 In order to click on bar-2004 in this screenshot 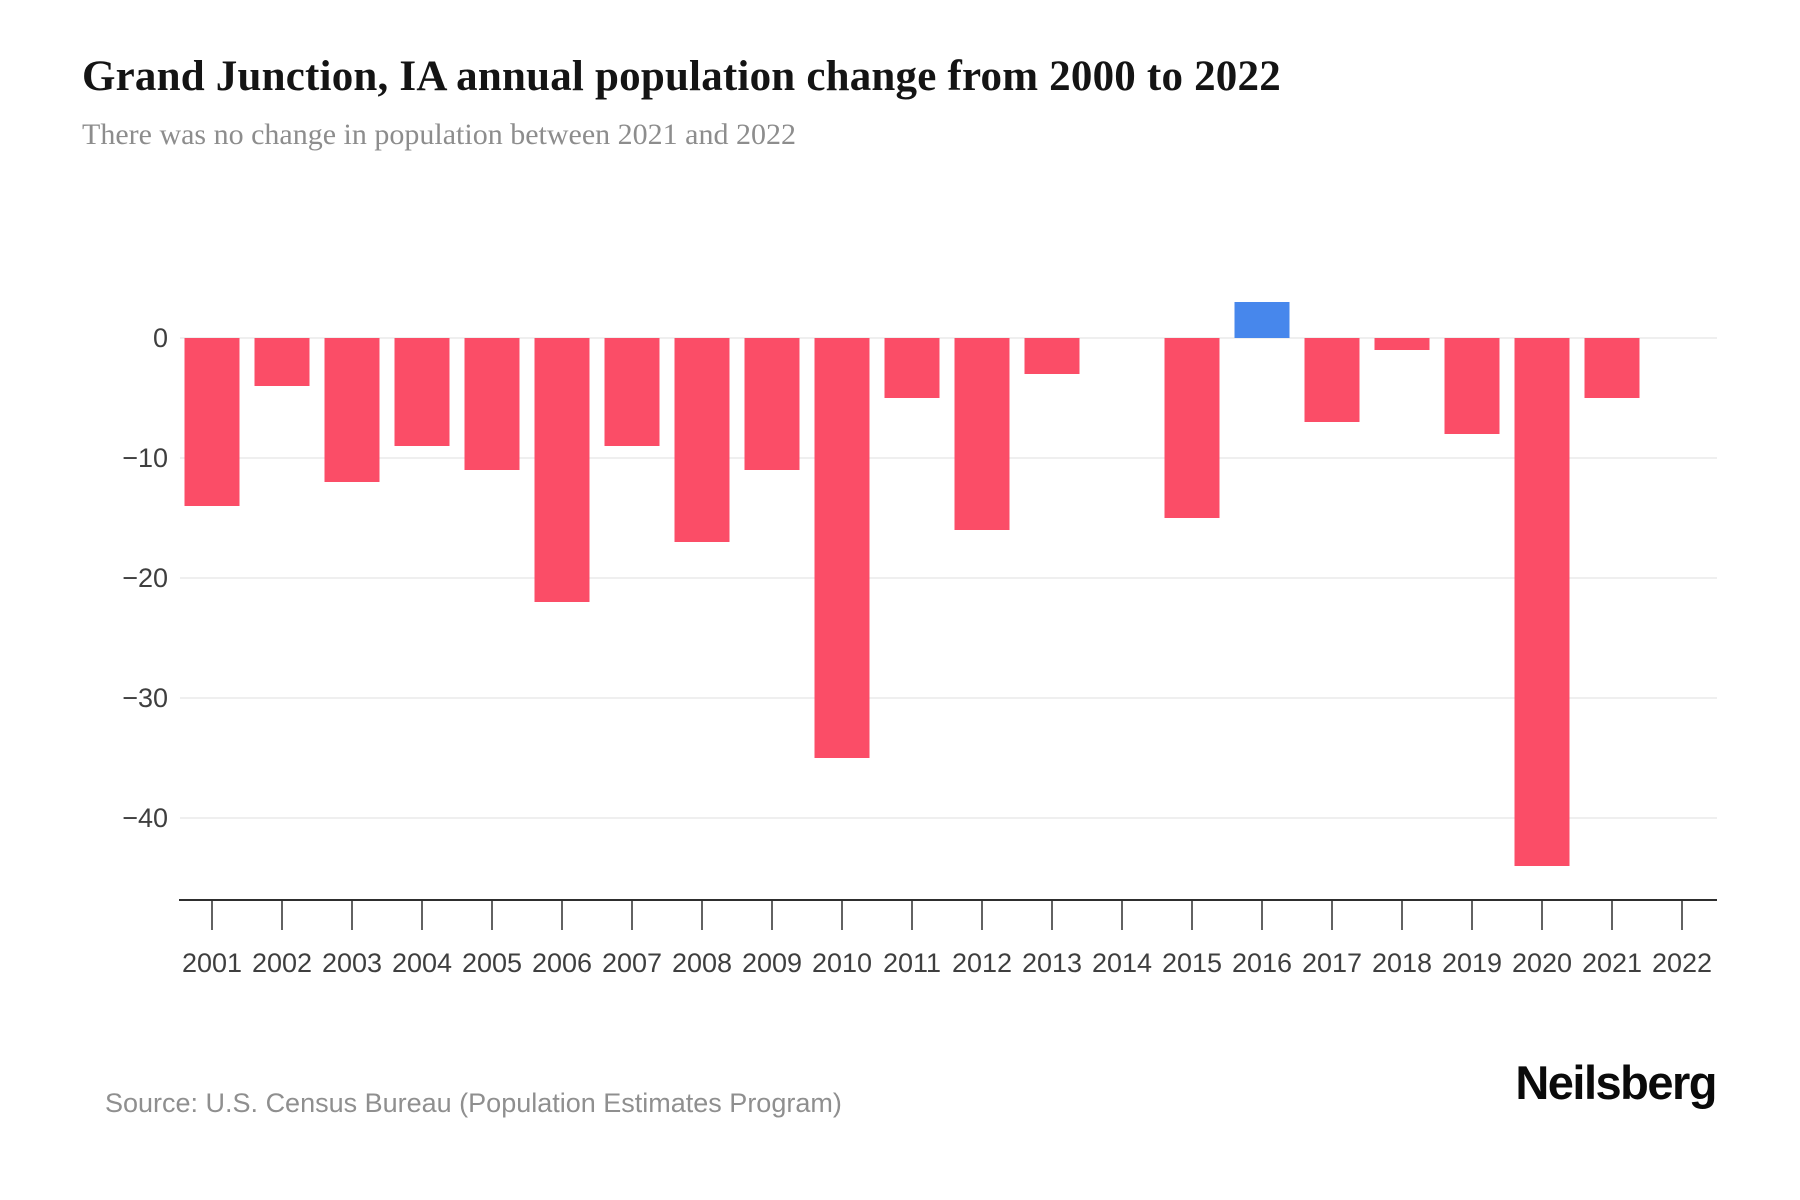, I will do `click(422, 392)`.